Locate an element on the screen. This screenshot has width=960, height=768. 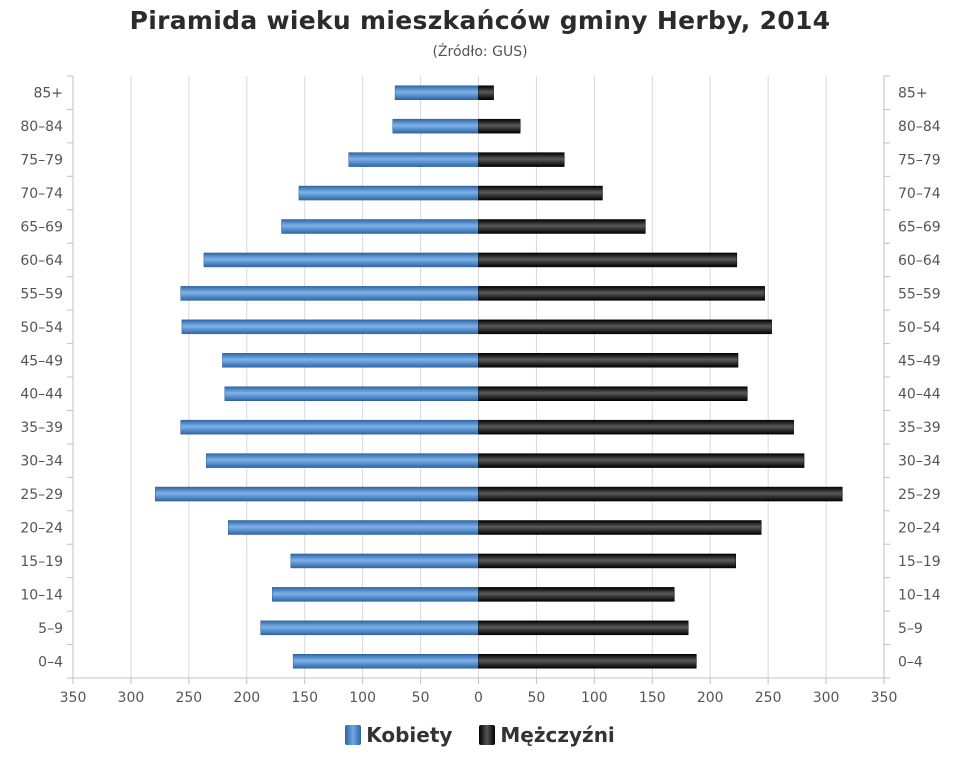
y-tick-label-right: 60–64 is located at coordinates (919, 261).